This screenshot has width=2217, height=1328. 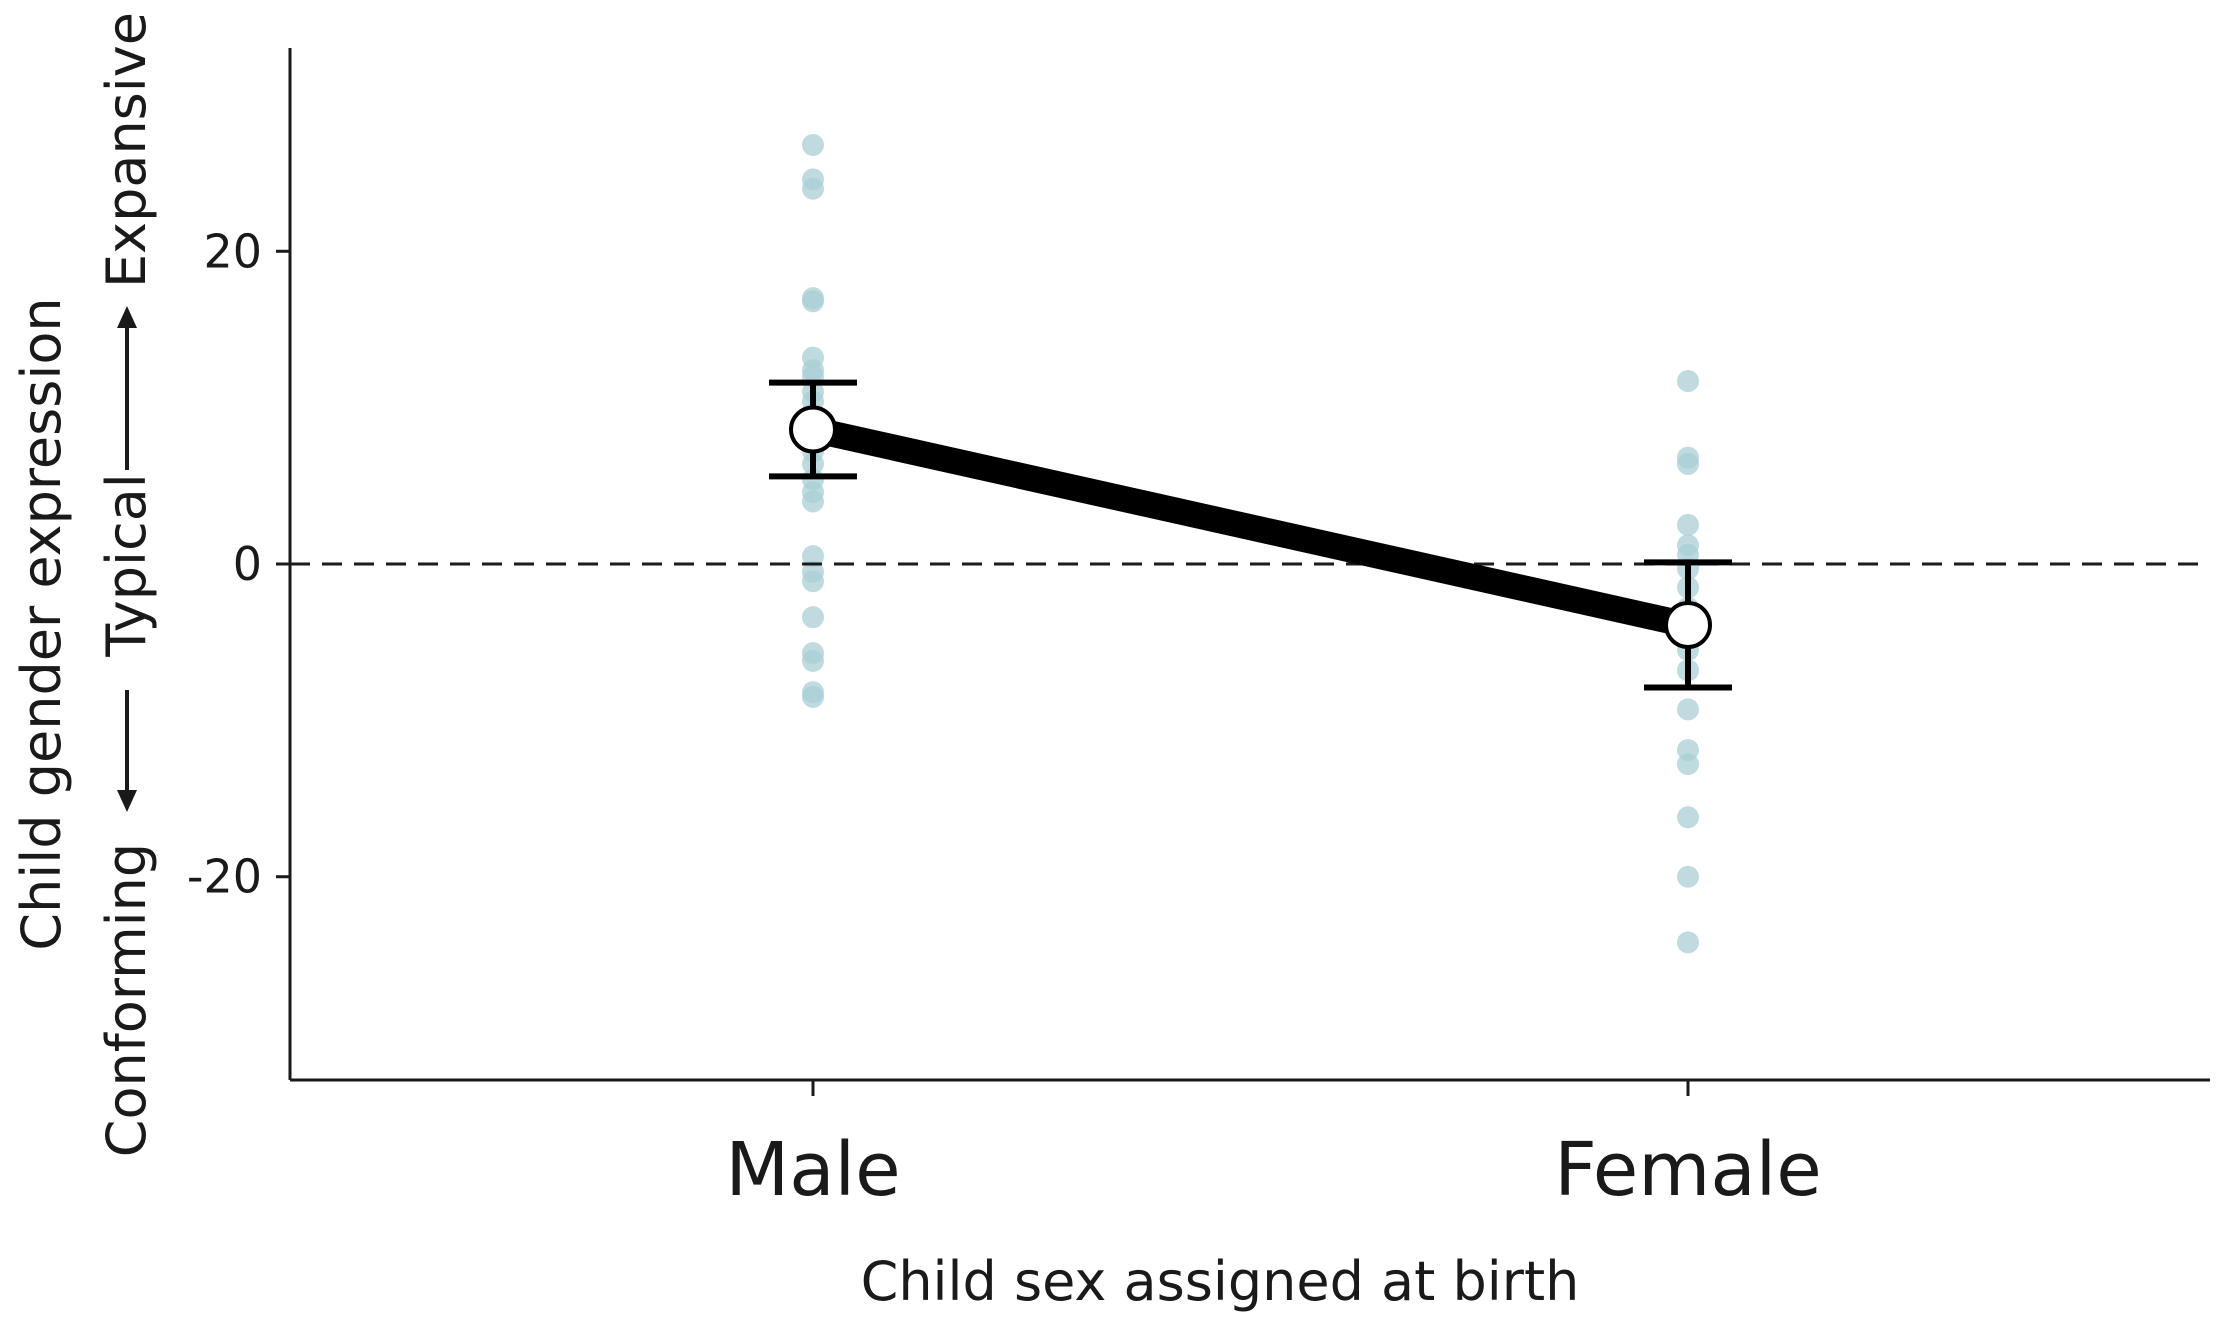 I want to click on mean-marker-male, so click(x=813, y=429).